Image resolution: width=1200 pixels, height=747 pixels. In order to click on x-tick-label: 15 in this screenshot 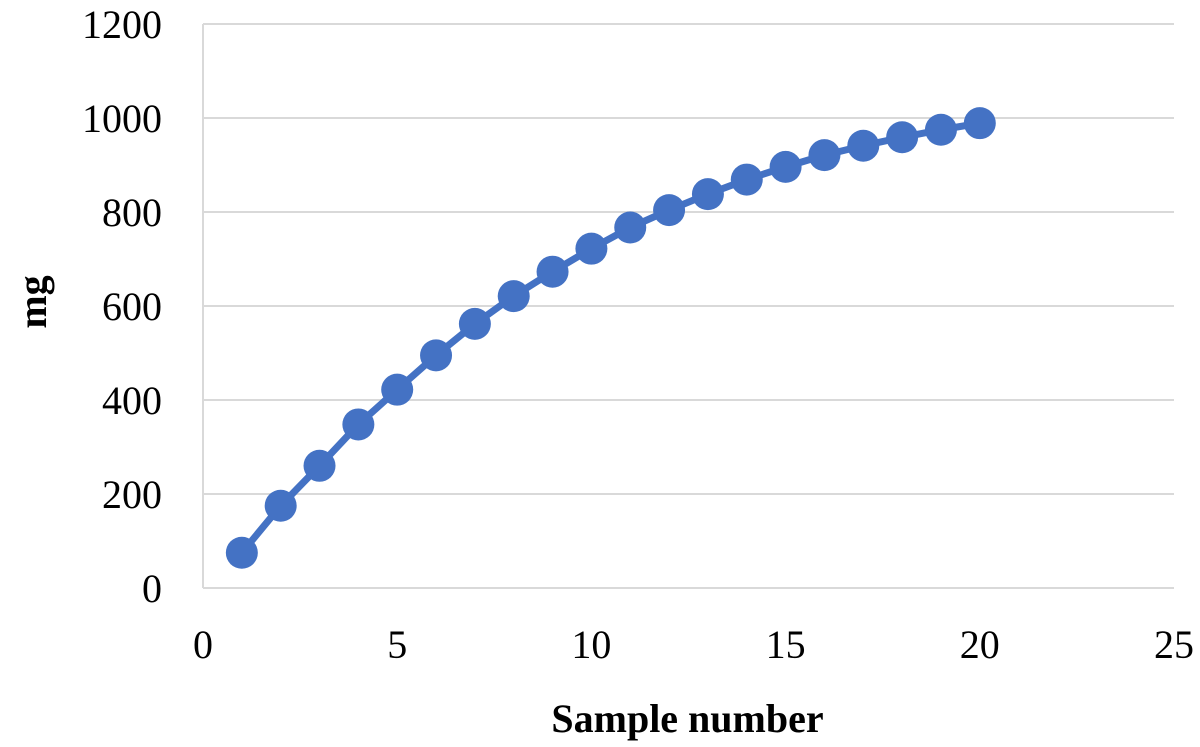, I will do `click(786, 644)`.